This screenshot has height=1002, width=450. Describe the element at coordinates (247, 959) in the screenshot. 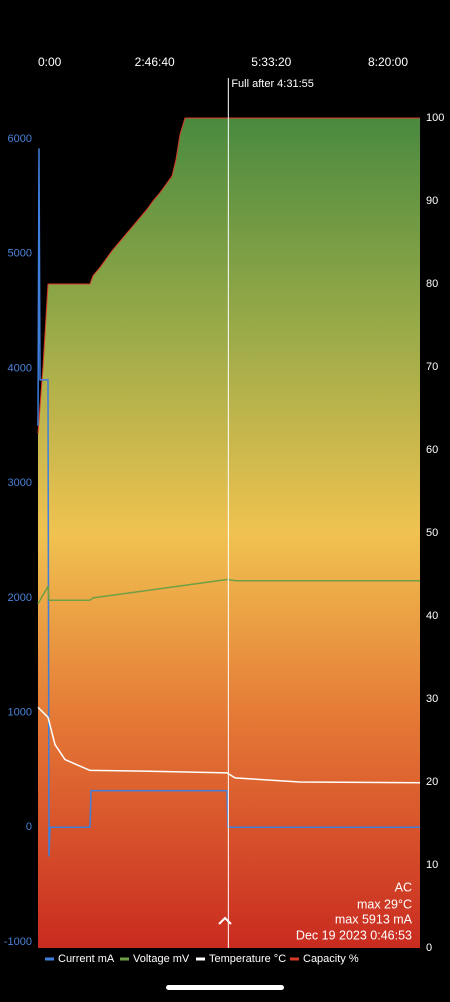

I see `legend-label: Temperature °C` at that location.